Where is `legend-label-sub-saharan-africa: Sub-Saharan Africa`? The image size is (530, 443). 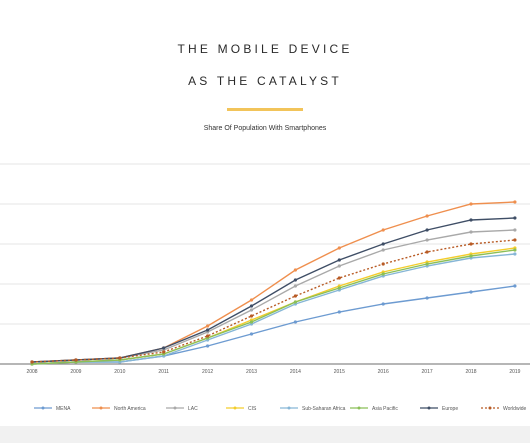
legend-label-sub-saharan-africa: Sub-Saharan Africa is located at coordinates (324, 409).